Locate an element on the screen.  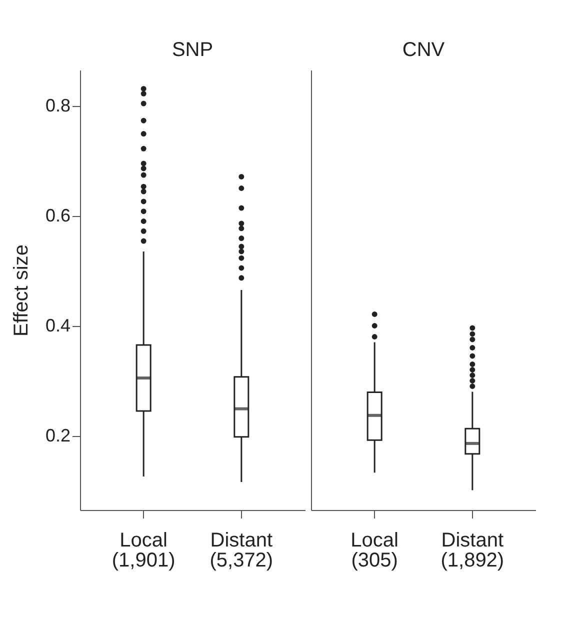
chart-title: CNV is located at coordinates (424, 50).